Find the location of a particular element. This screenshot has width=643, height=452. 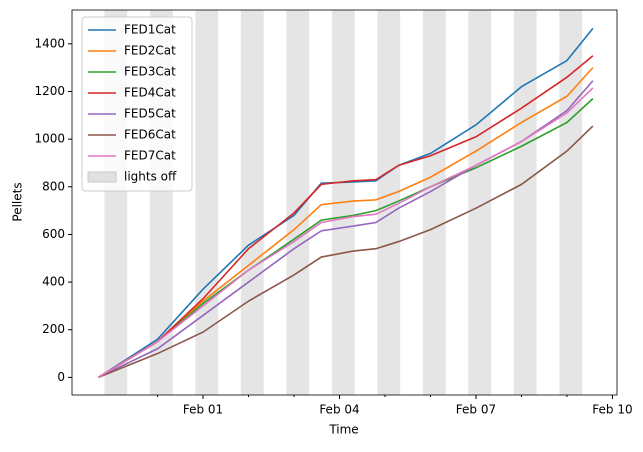

legend-swatch is located at coordinates (102, 177).